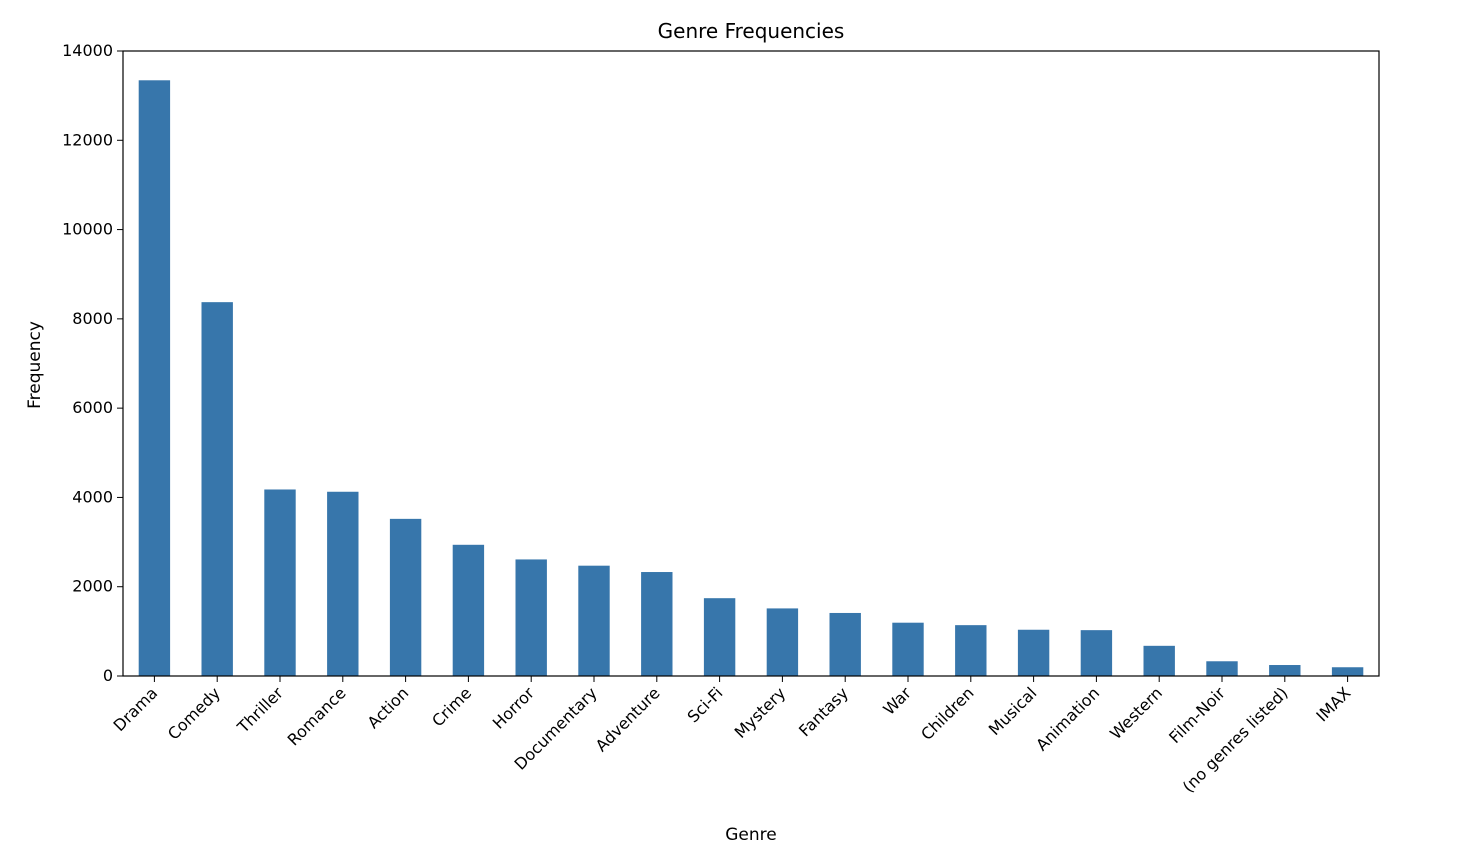 The height and width of the screenshot is (865, 1477). I want to click on bar-animation, so click(1096, 653).